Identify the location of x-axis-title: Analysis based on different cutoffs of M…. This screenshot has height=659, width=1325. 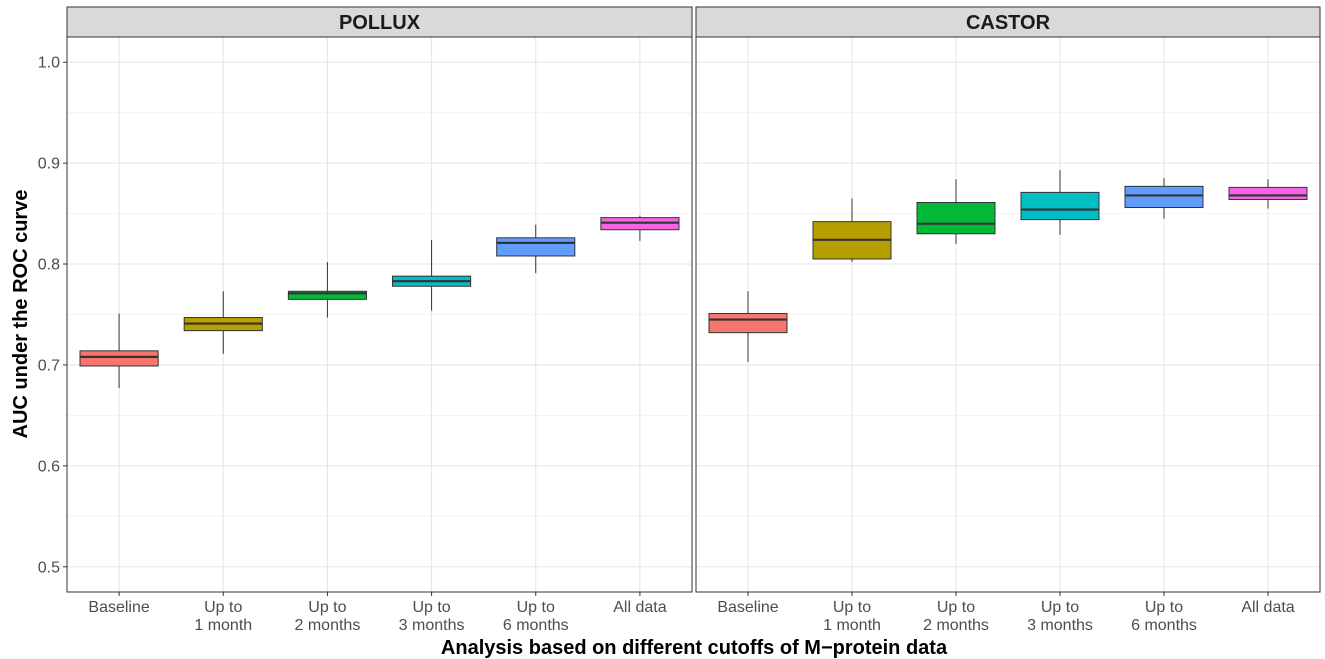
(694, 648).